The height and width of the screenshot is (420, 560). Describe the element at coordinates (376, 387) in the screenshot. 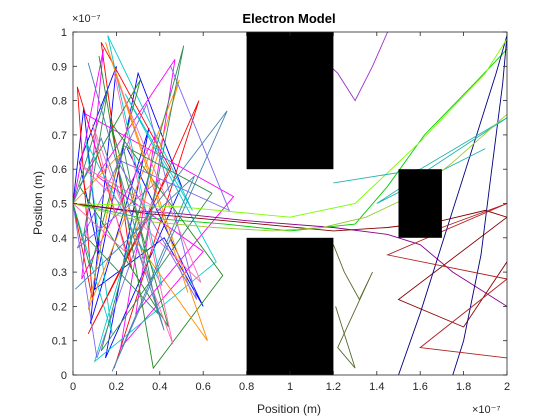

I see `x-tick-label: 1.4` at that location.